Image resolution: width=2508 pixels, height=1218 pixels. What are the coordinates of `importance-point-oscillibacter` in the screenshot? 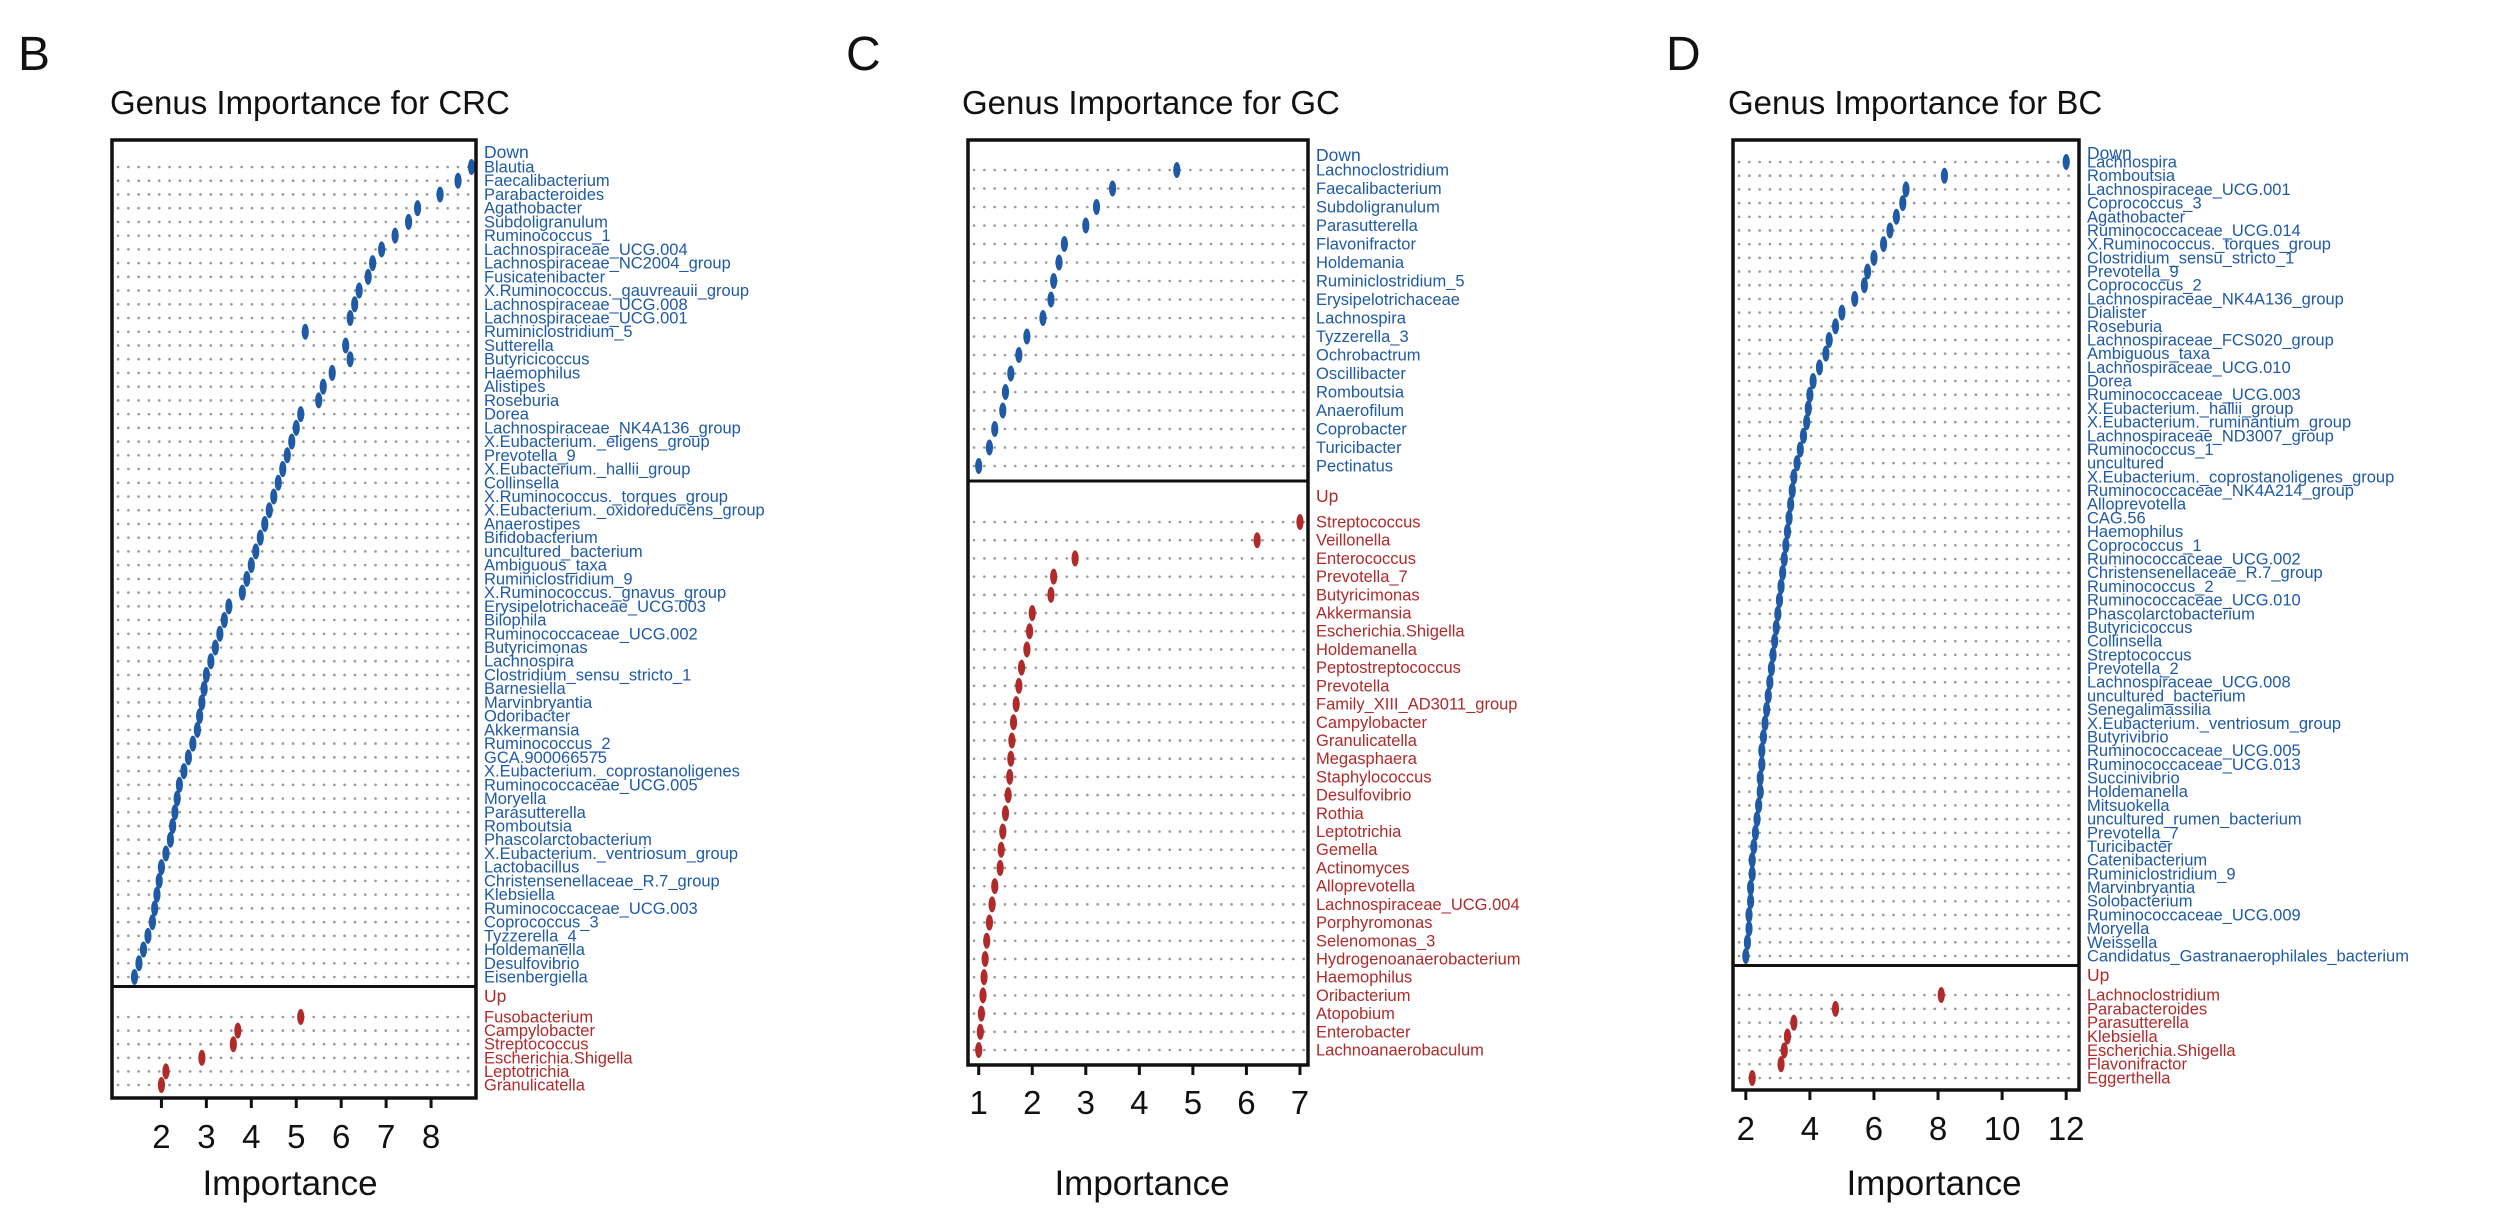 It's located at (1011, 373).